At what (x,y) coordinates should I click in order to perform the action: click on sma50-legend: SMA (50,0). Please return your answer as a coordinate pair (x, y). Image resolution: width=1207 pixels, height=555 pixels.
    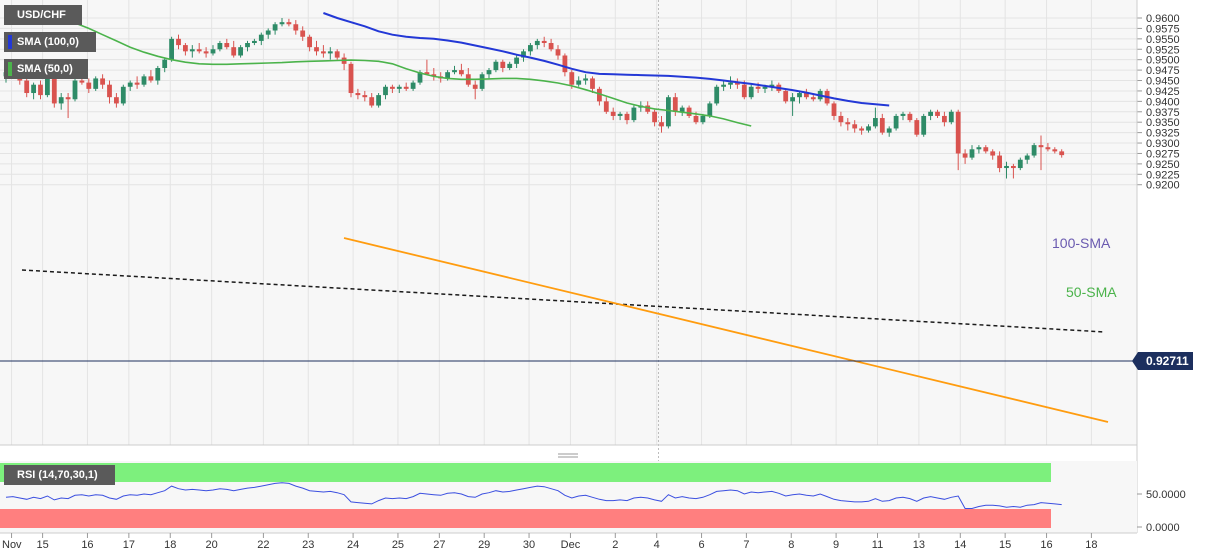
    Looking at the image, I should click on (46, 69).